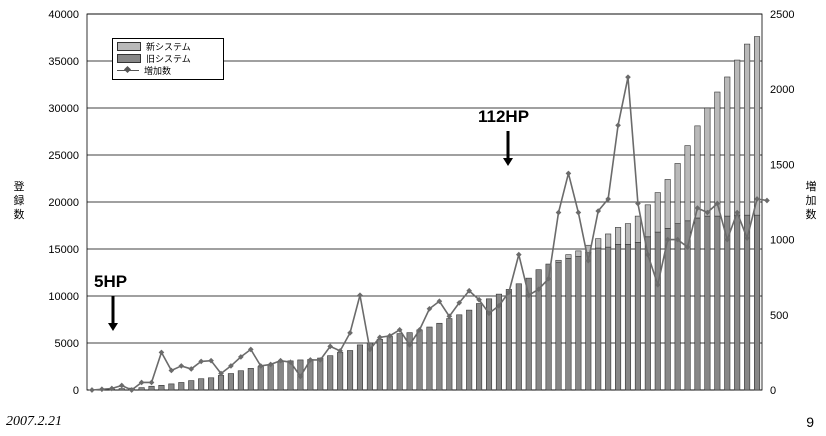 Image resolution: width=826 pixels, height=436 pixels. What do you see at coordinates (154, 59) in the screenshot?
I see `legend-item-old-system: 旧システム` at bounding box center [154, 59].